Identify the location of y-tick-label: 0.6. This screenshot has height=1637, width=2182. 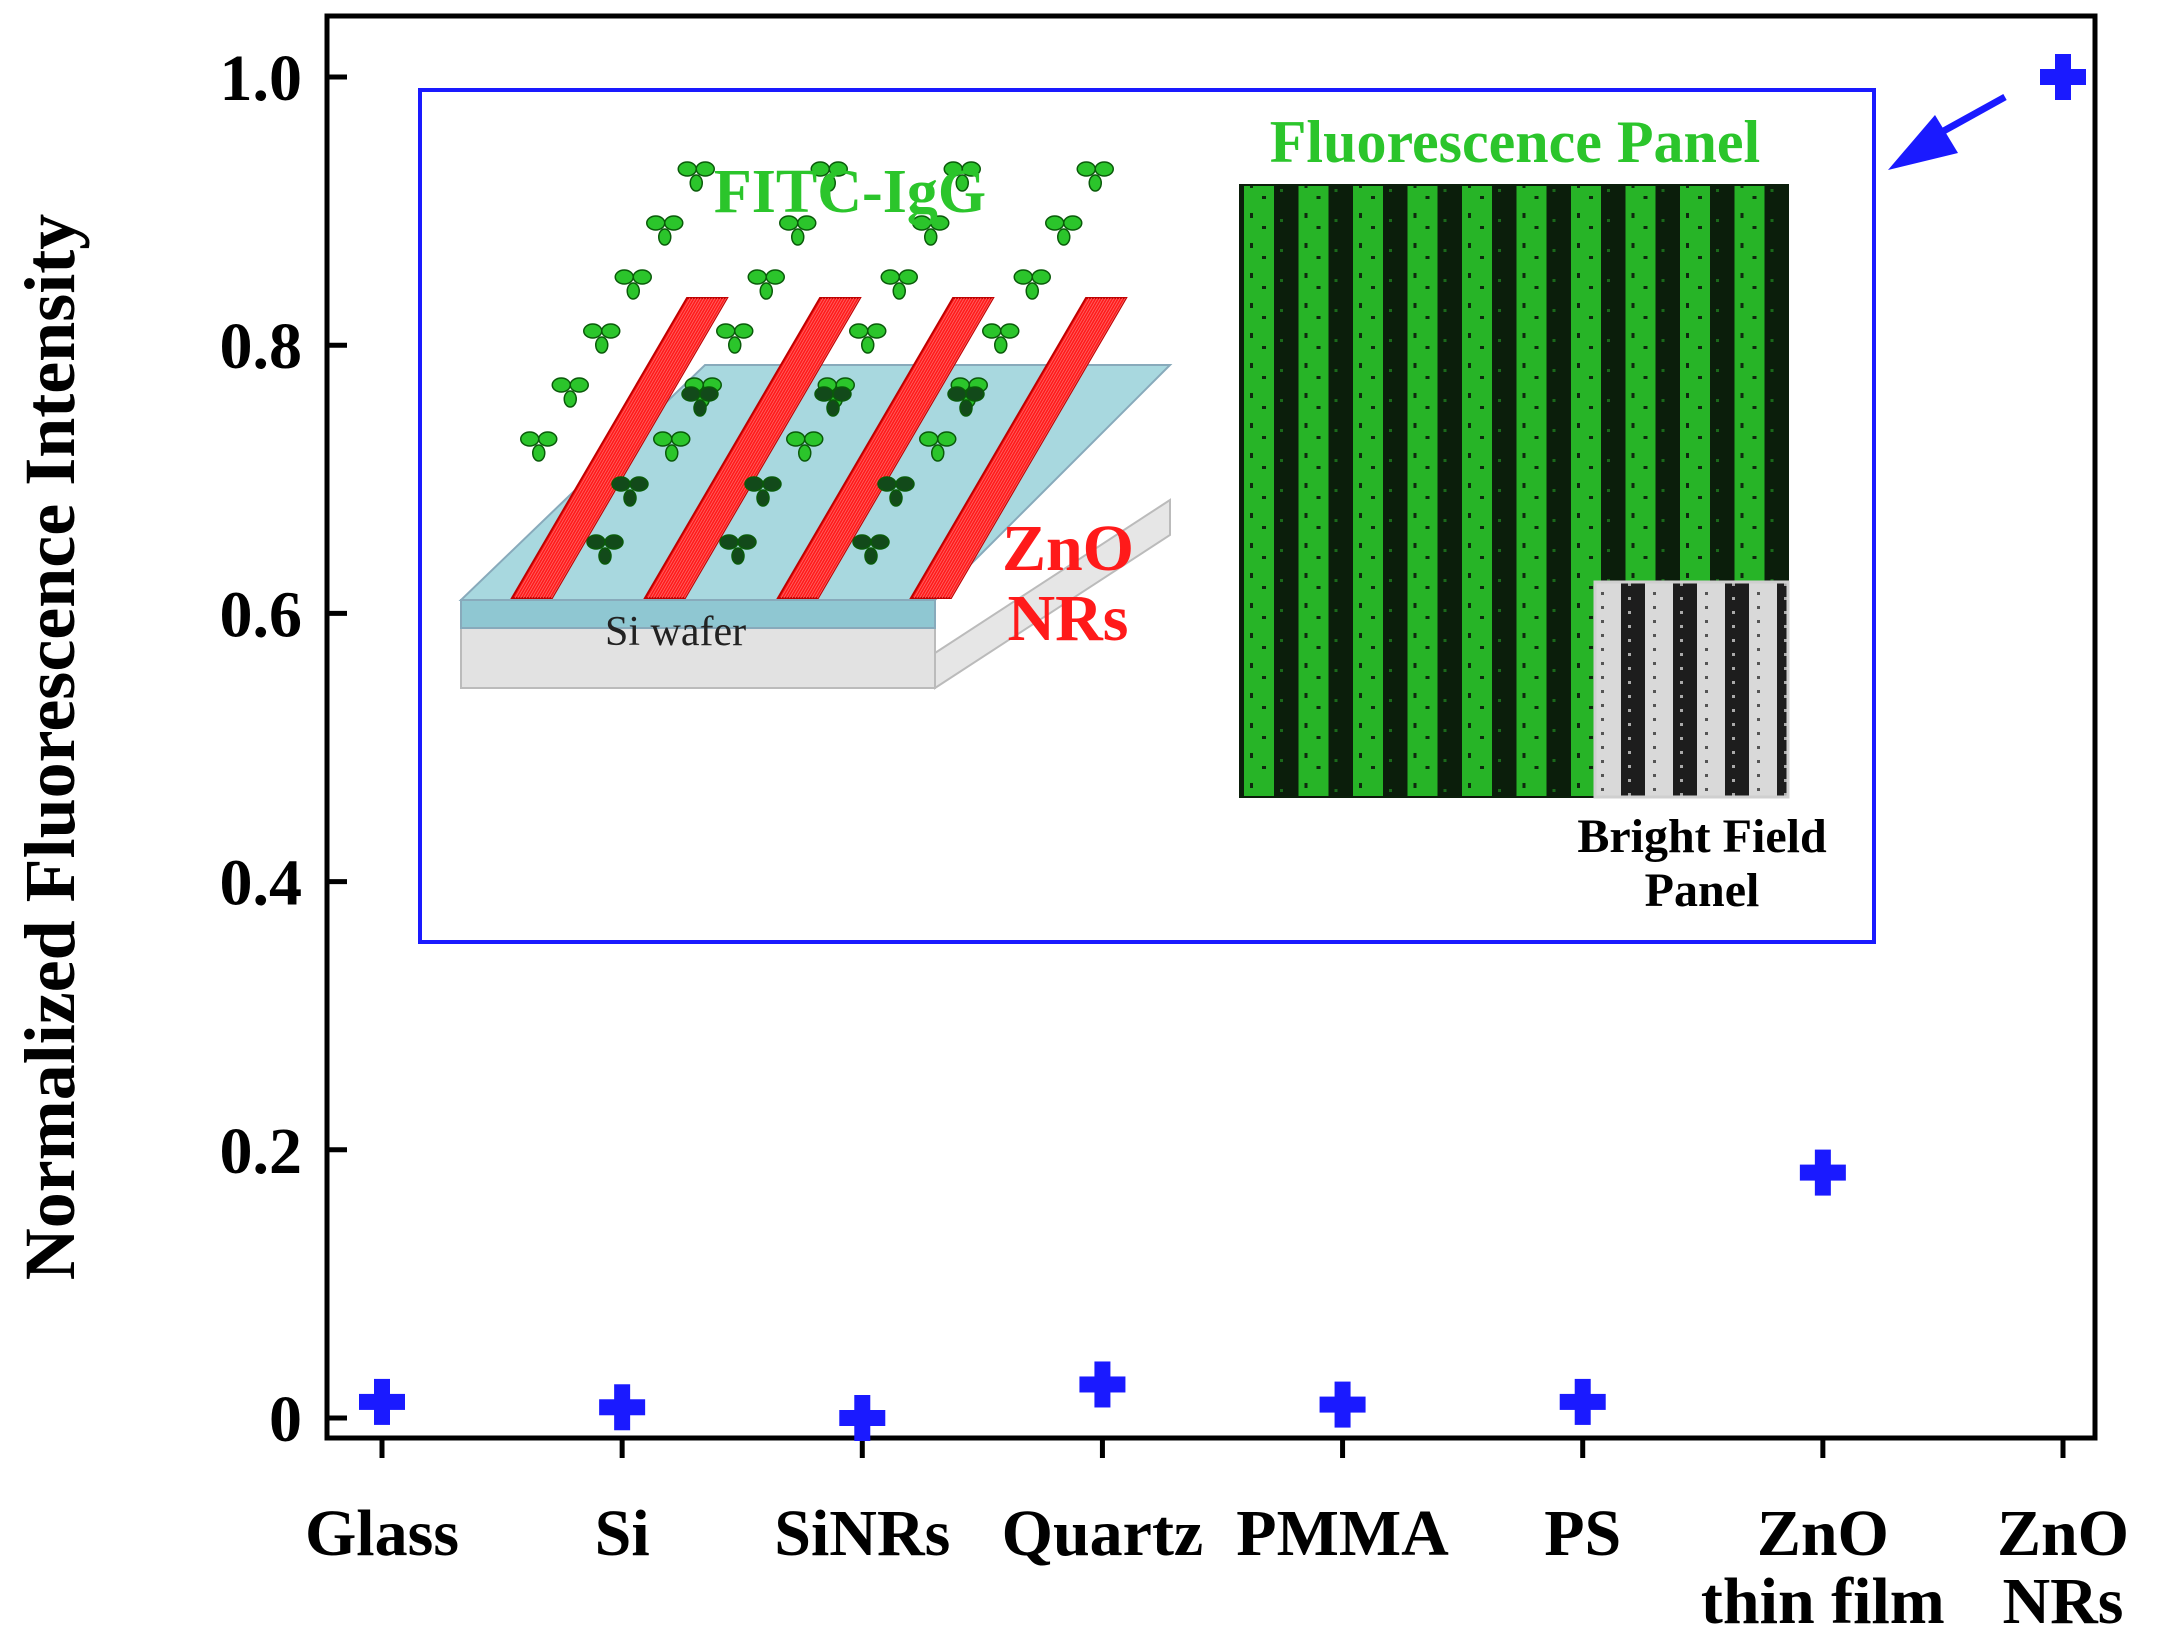
(261, 614).